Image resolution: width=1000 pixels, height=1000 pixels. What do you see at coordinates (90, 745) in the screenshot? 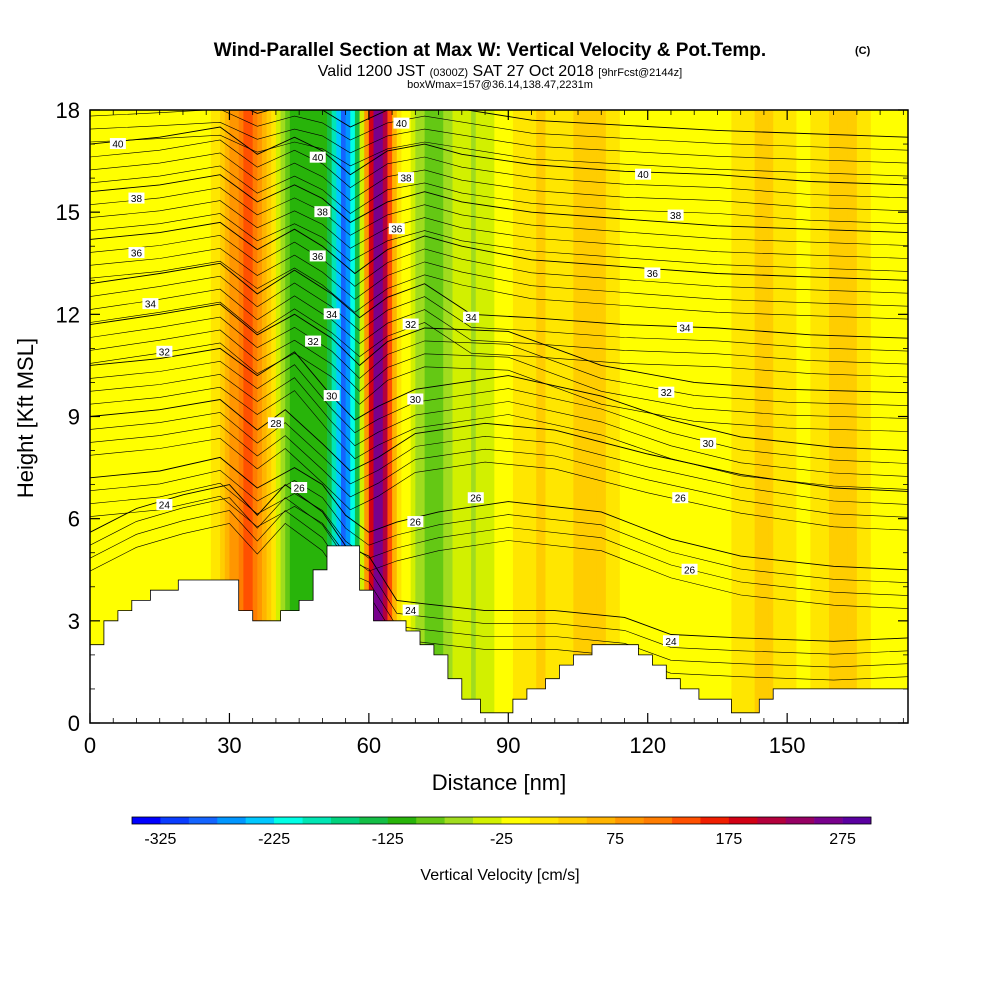
I see `x-tick-label: 0` at bounding box center [90, 745].